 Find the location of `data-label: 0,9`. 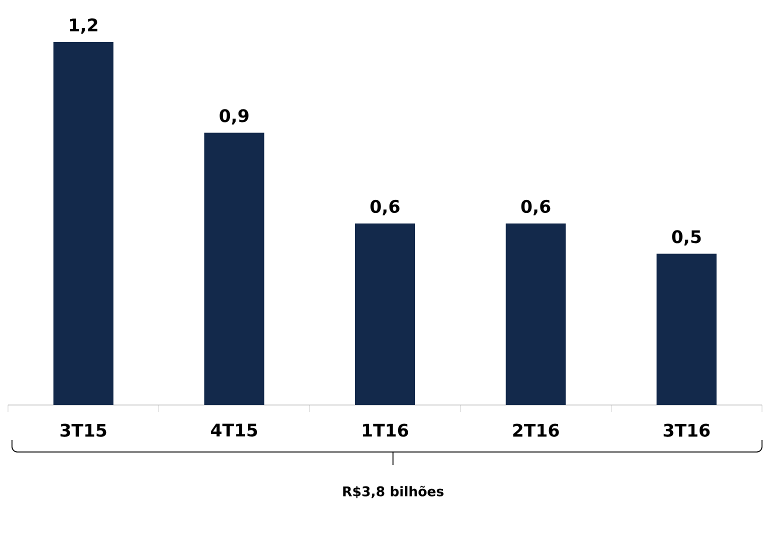

data-label: 0,9 is located at coordinates (234, 116).